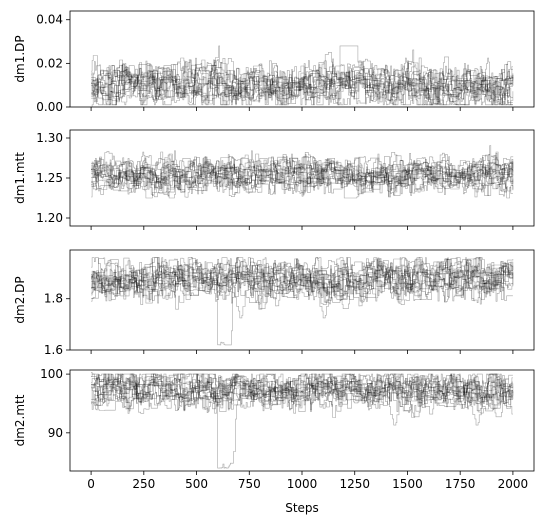 This screenshot has height=525, width=545. Describe the element at coordinates (53, 350) in the screenshot. I see `y-tick-label: 1.6` at that location.